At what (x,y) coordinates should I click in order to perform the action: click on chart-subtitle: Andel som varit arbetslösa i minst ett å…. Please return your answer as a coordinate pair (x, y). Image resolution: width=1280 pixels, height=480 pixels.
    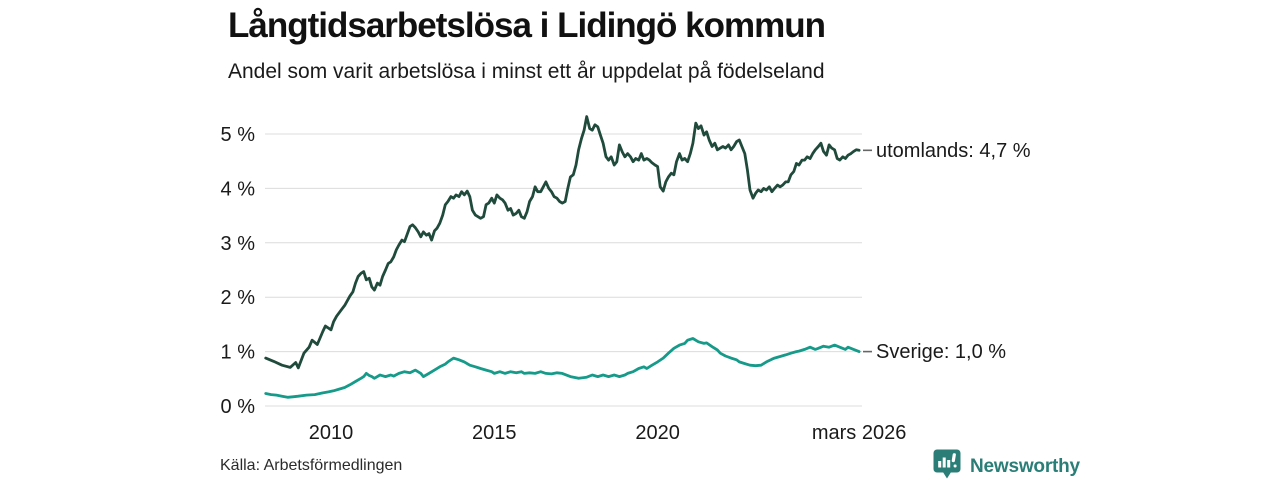
    Looking at the image, I should click on (526, 71).